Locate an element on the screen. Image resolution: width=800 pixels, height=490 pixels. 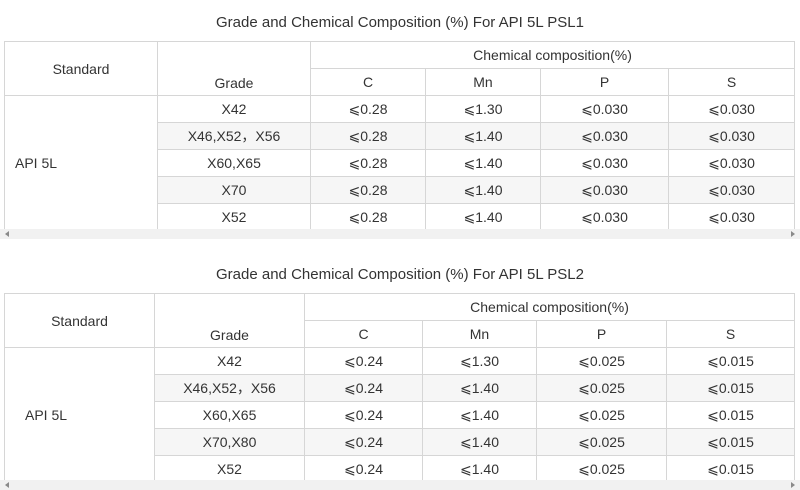
grade-cell: X70,X80 is located at coordinates (229, 442).